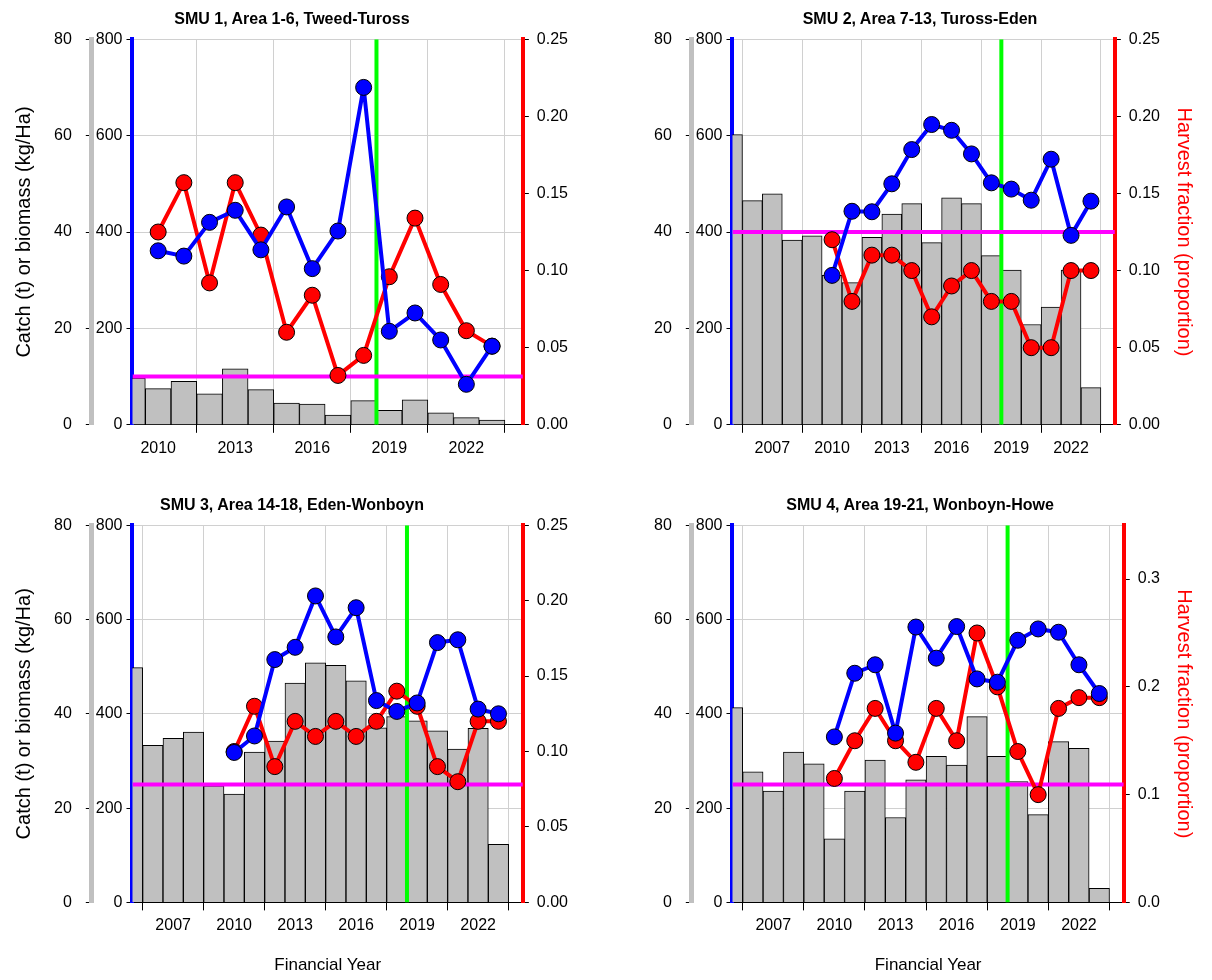 This screenshot has height=980, width=1212. I want to click on y3-tick-label: 0.3, so click(1149, 578).